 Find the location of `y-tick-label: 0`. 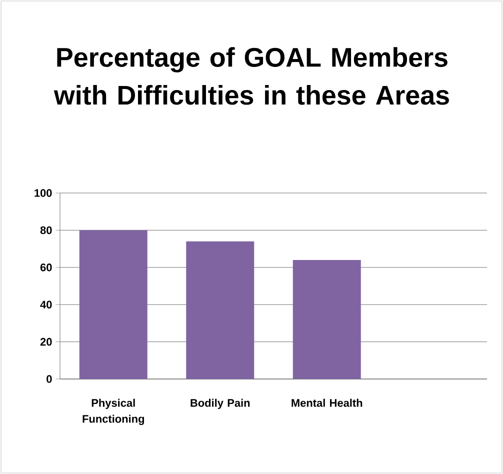

y-tick-label: 0 is located at coordinates (49, 379).